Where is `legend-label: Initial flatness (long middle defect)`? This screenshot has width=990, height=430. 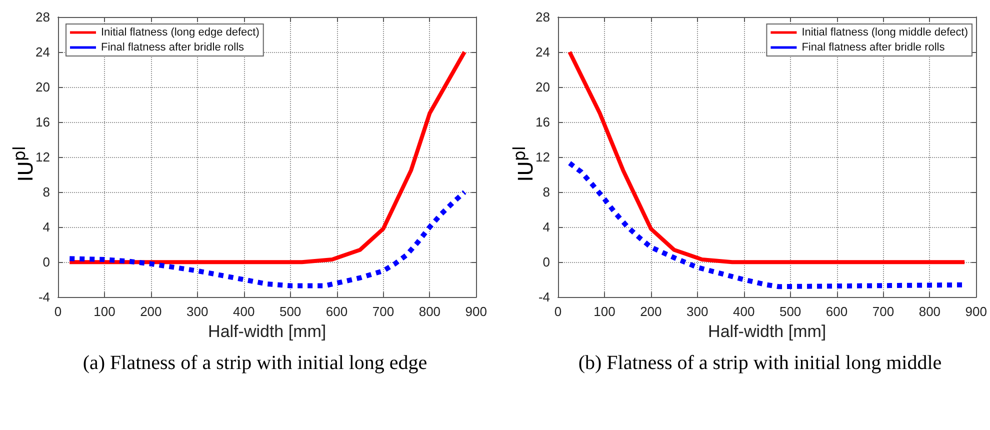
legend-label: Initial flatness (long middle defect) is located at coordinates (885, 32).